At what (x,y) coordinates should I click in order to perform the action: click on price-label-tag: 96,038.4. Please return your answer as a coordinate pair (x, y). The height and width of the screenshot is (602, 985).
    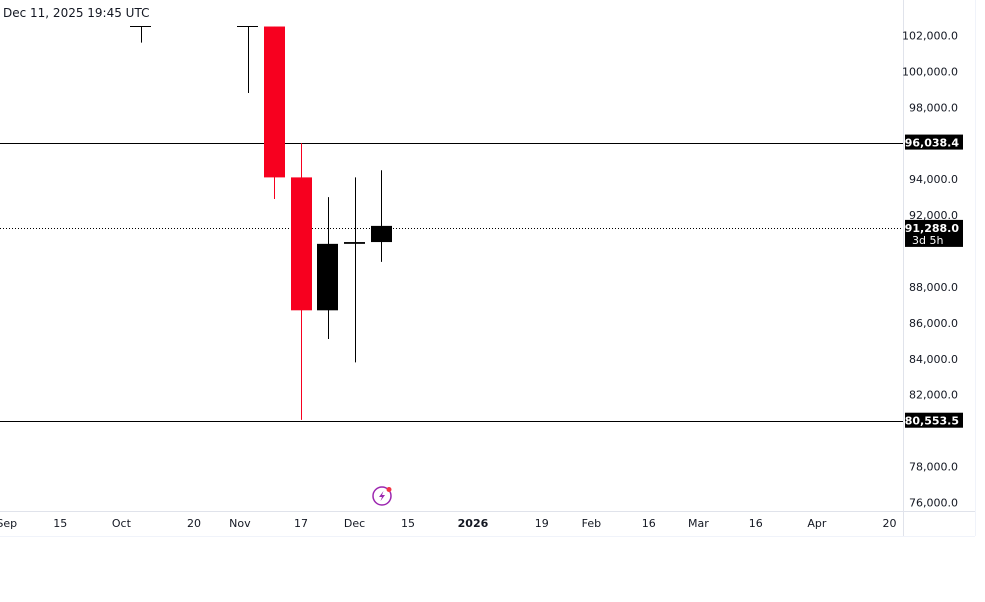
    Looking at the image, I should click on (934, 142).